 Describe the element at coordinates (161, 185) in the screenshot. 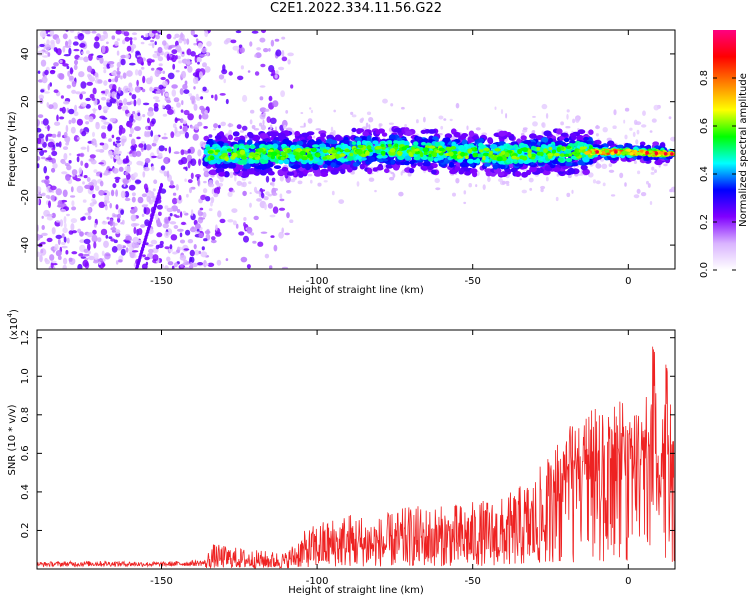

I see `spectrogram-streak-dot` at that location.